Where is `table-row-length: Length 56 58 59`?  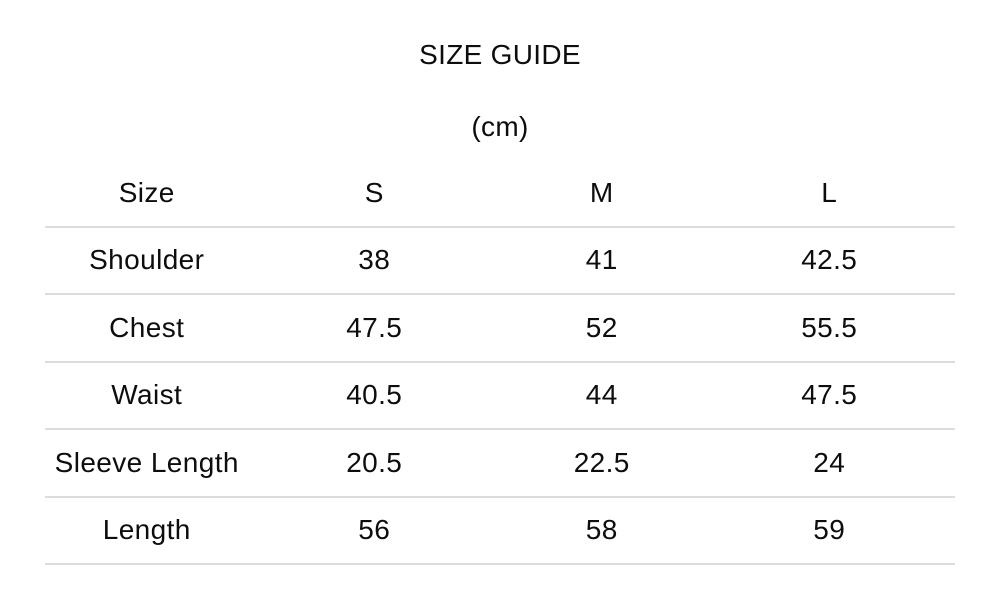 table-row-length: Length 56 58 59 is located at coordinates (500, 531).